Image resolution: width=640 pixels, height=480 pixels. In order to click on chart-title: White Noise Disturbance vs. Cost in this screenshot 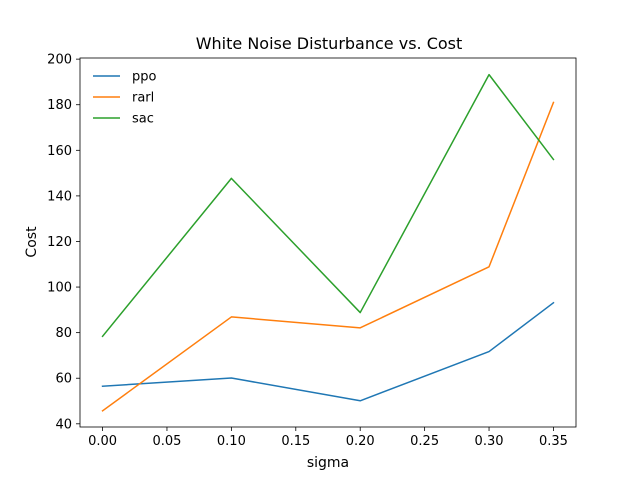, I will do `click(329, 43)`.